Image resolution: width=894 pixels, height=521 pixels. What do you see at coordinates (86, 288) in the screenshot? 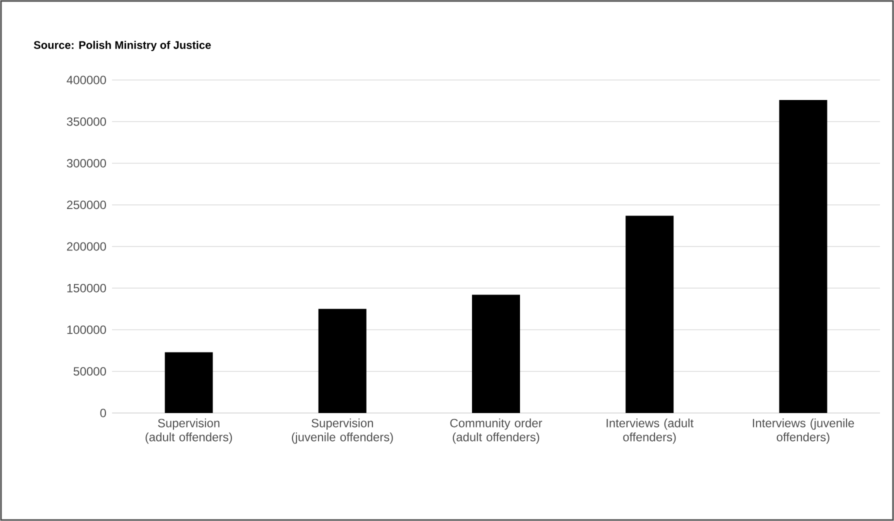
I see `y-tick-label: 150000` at bounding box center [86, 288].